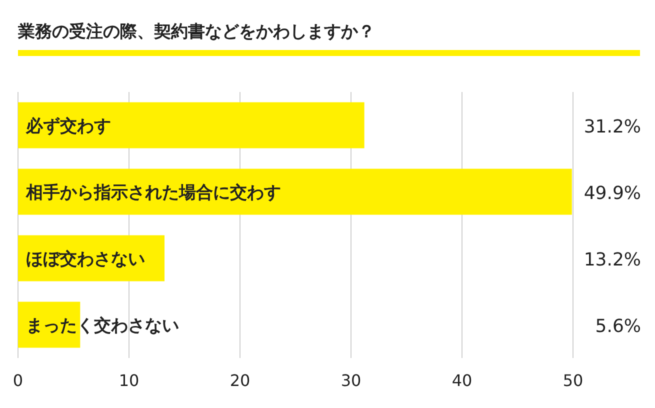  Describe the element at coordinates (85, 259) in the screenshot. I see `y-tick-label: ほぼ交わさない` at that location.